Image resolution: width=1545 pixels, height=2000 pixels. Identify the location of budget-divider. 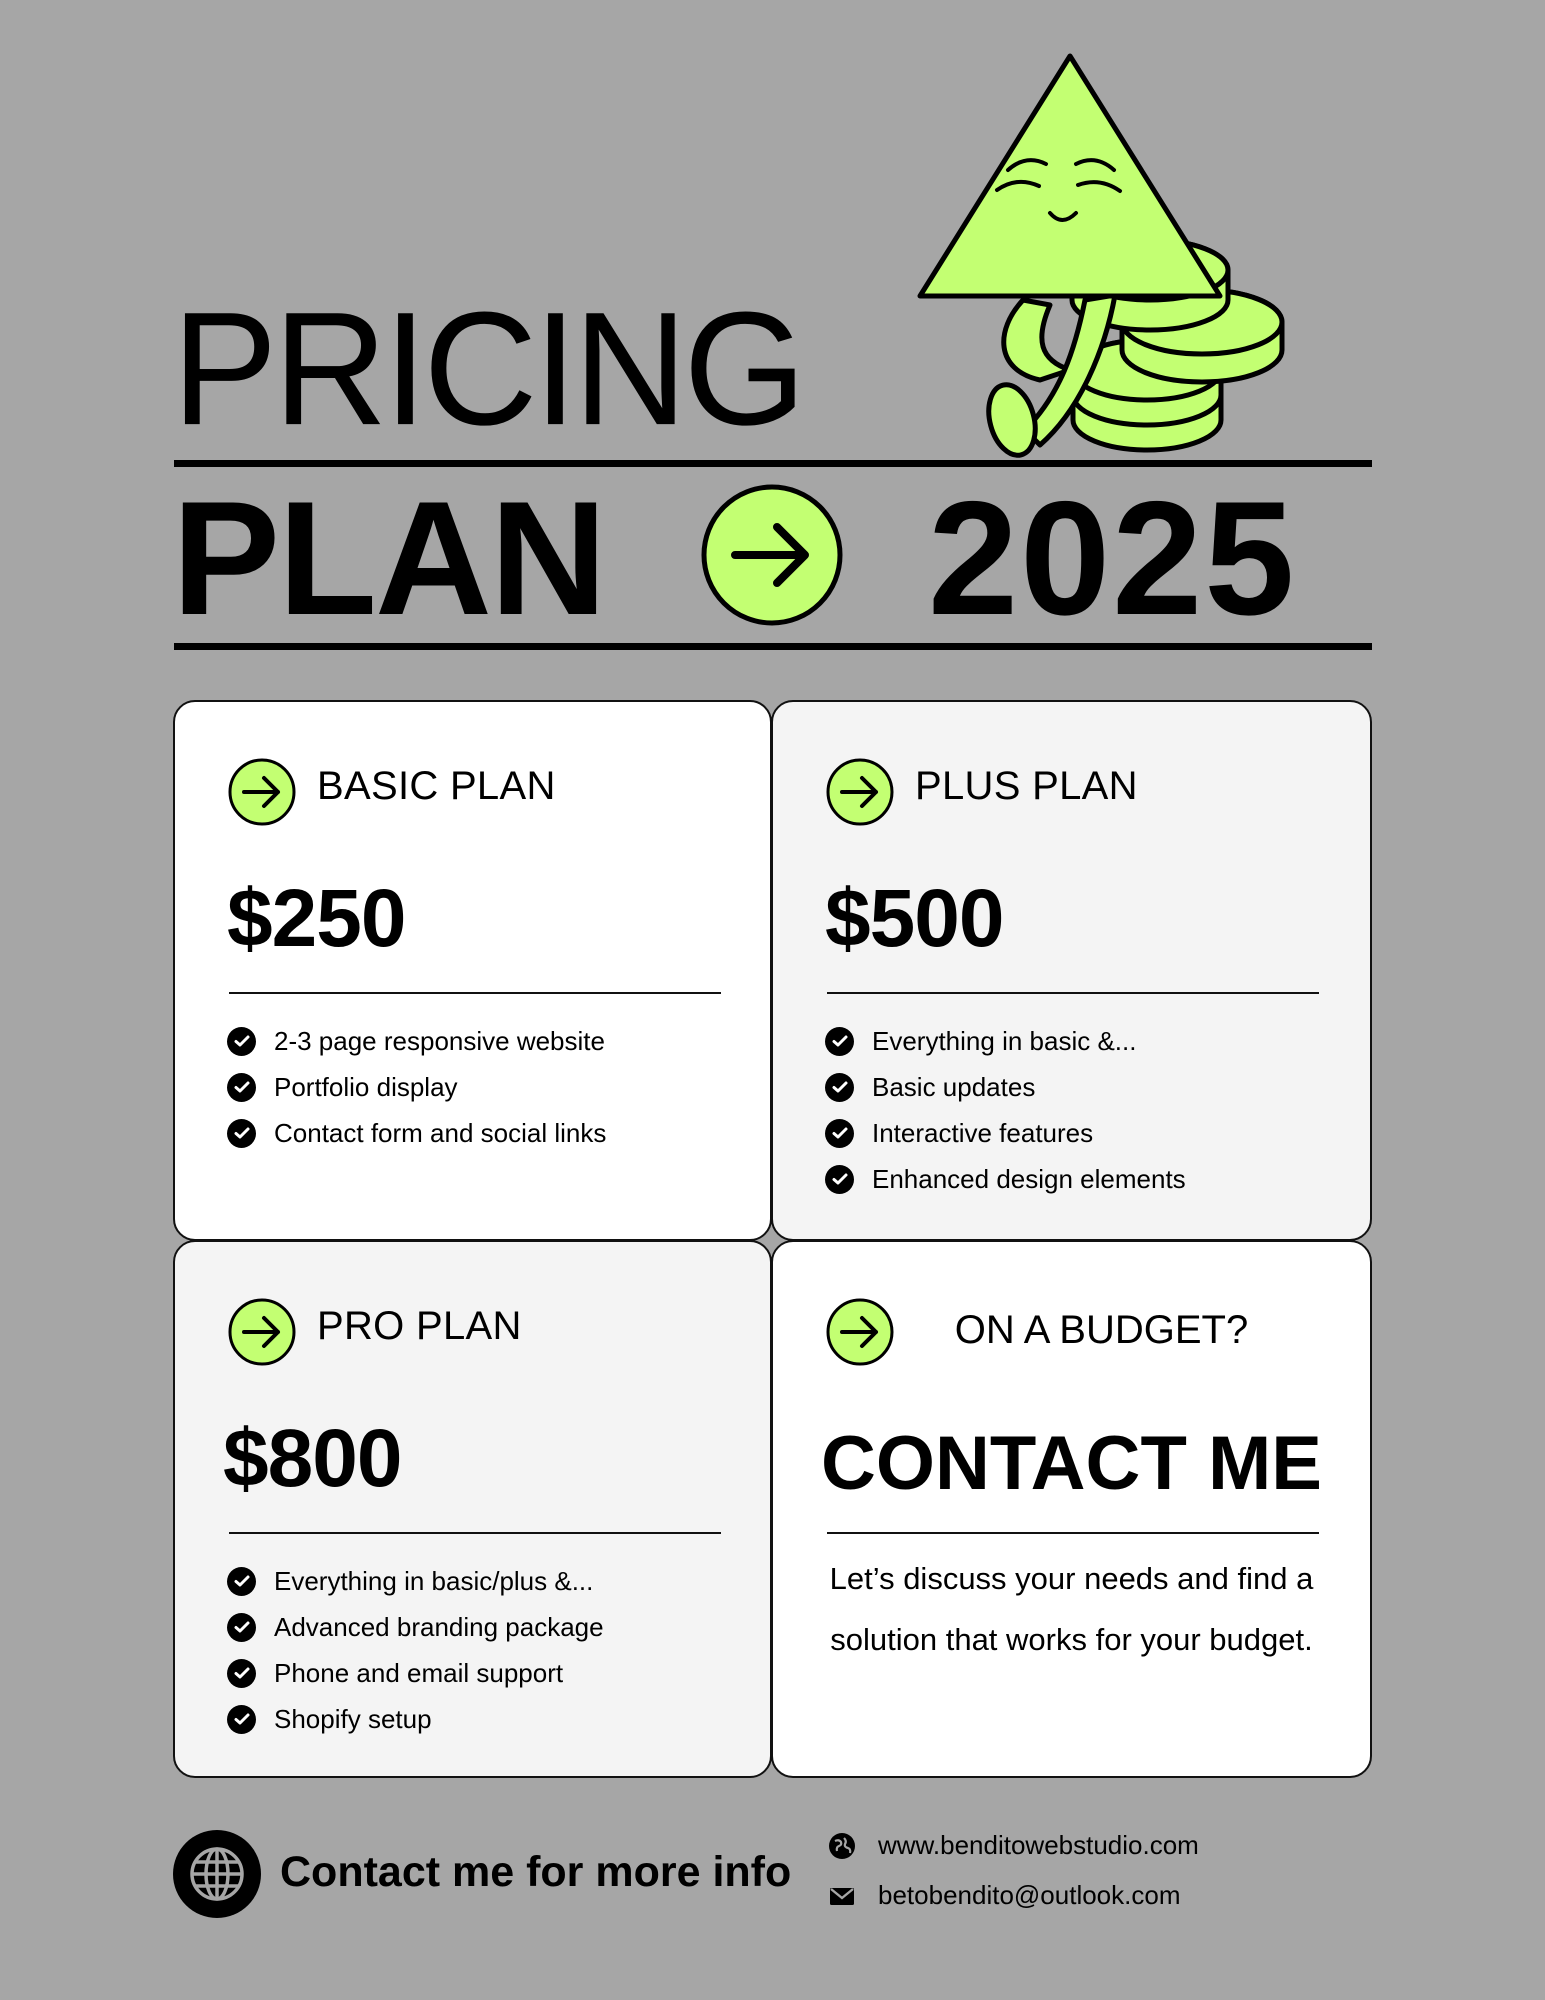
(1073, 1533).